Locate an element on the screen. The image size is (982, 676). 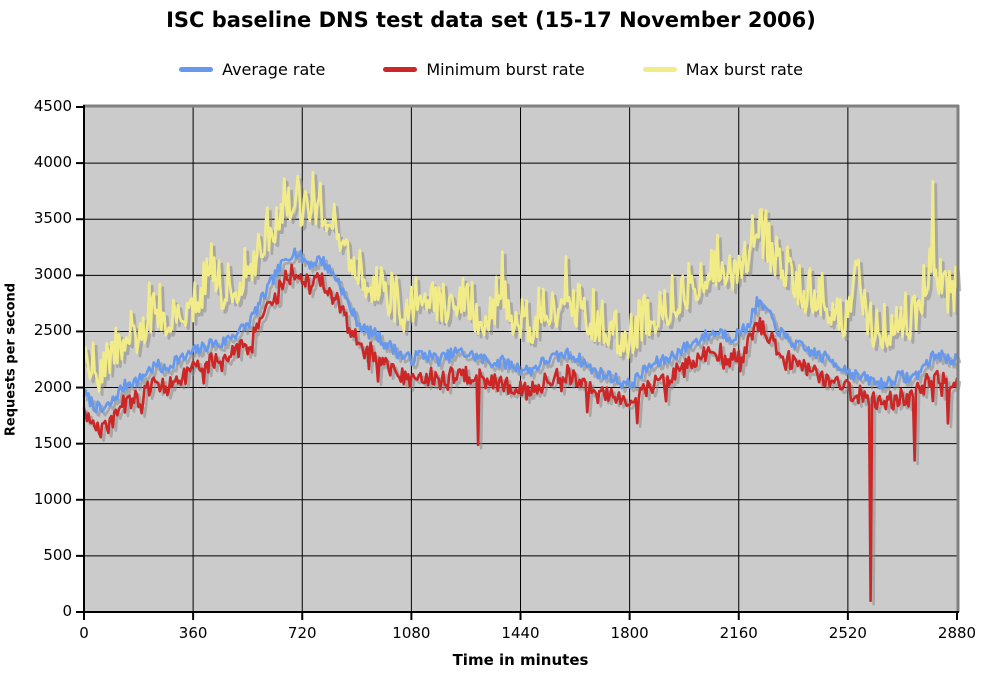
x-tick-label: 360 is located at coordinates (193, 633).